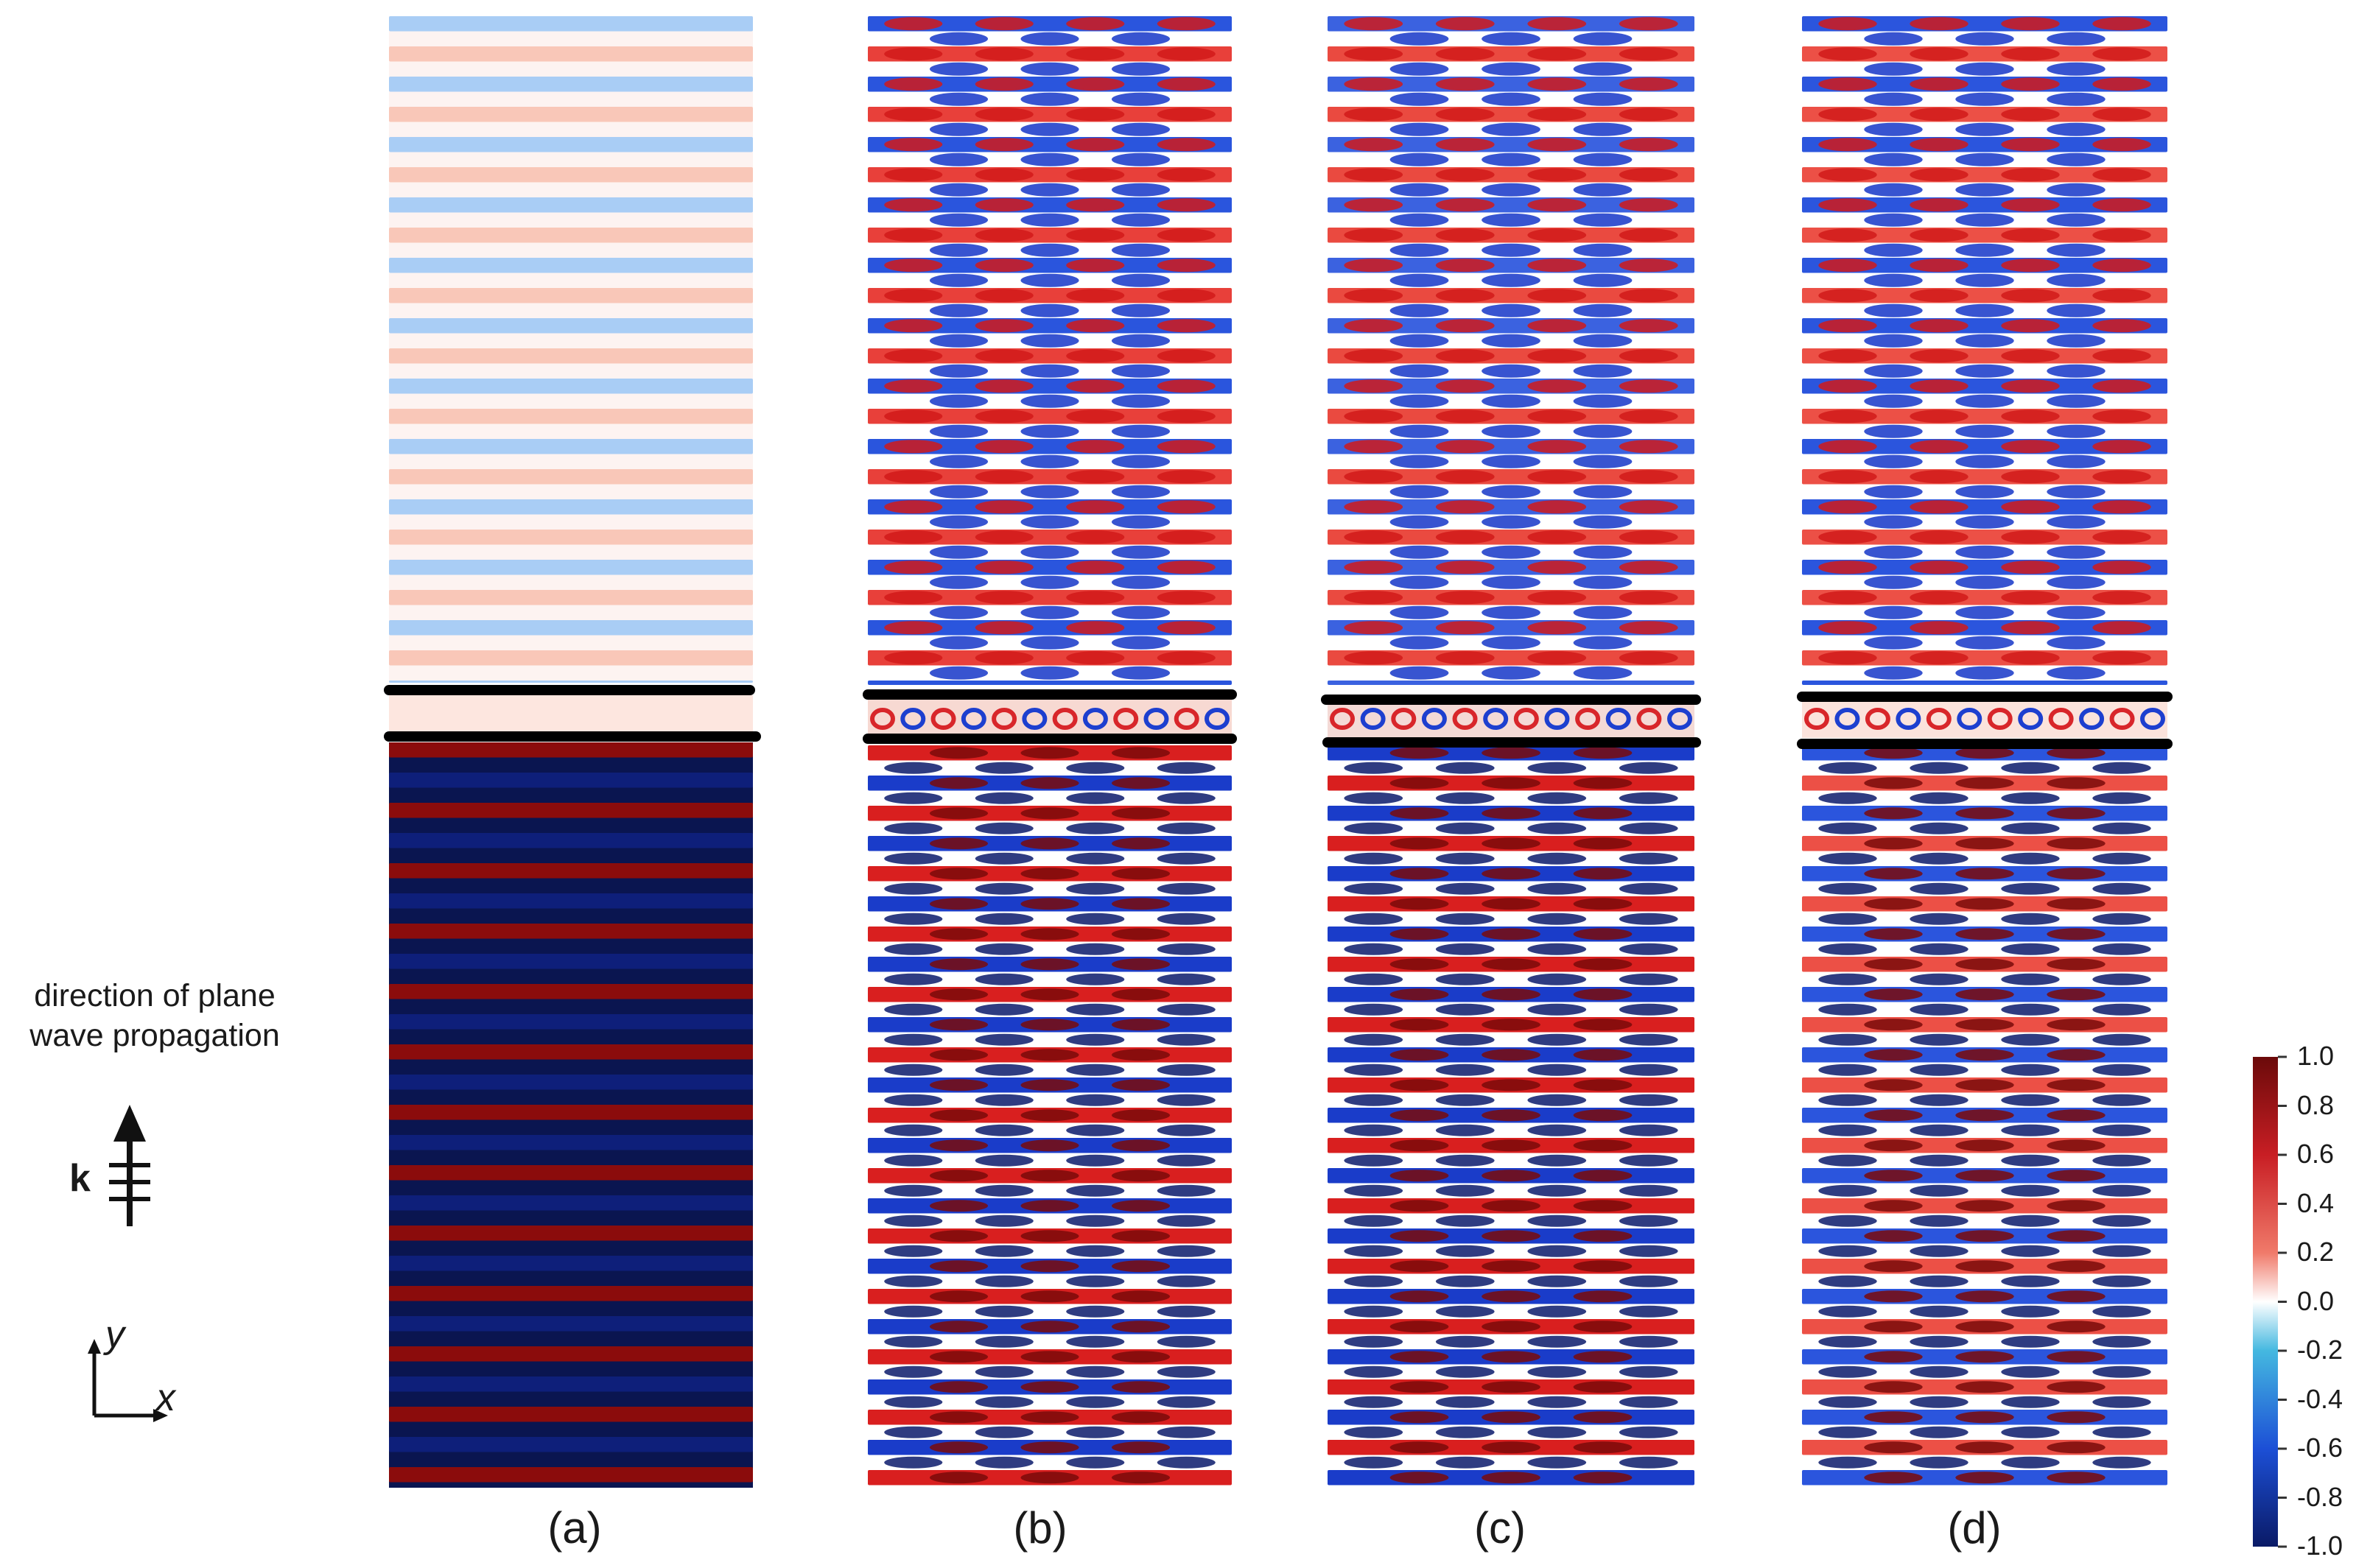  What do you see at coordinates (1984, 719) in the screenshot?
I see `panel-d-interlayer` at bounding box center [1984, 719].